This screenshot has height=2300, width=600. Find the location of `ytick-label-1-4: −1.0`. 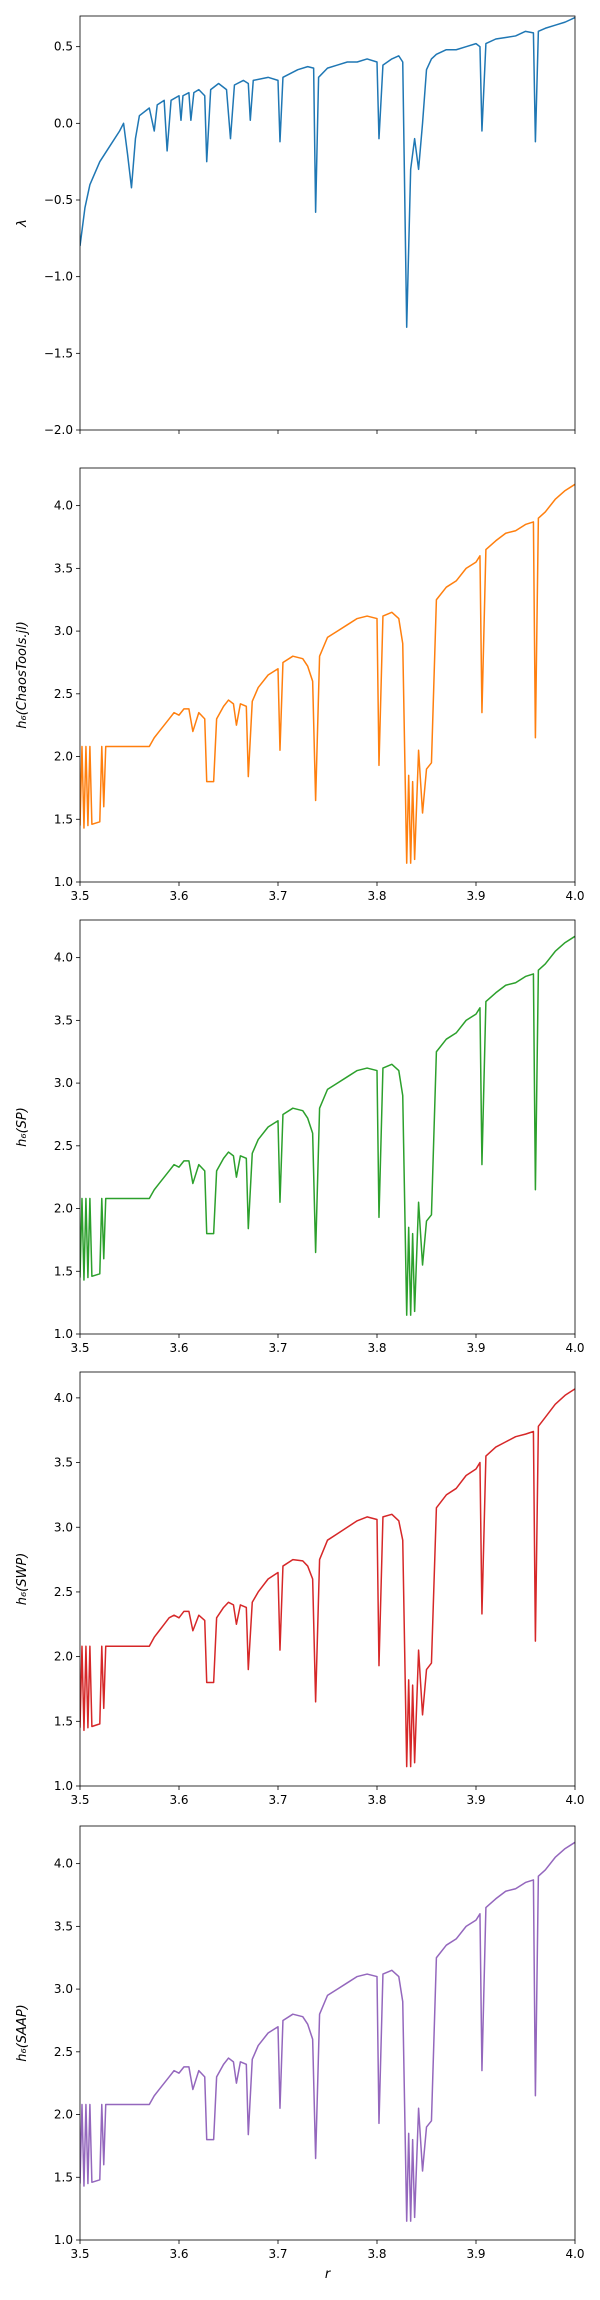

ytick-label-1-4: −1.0 is located at coordinates (58, 277).